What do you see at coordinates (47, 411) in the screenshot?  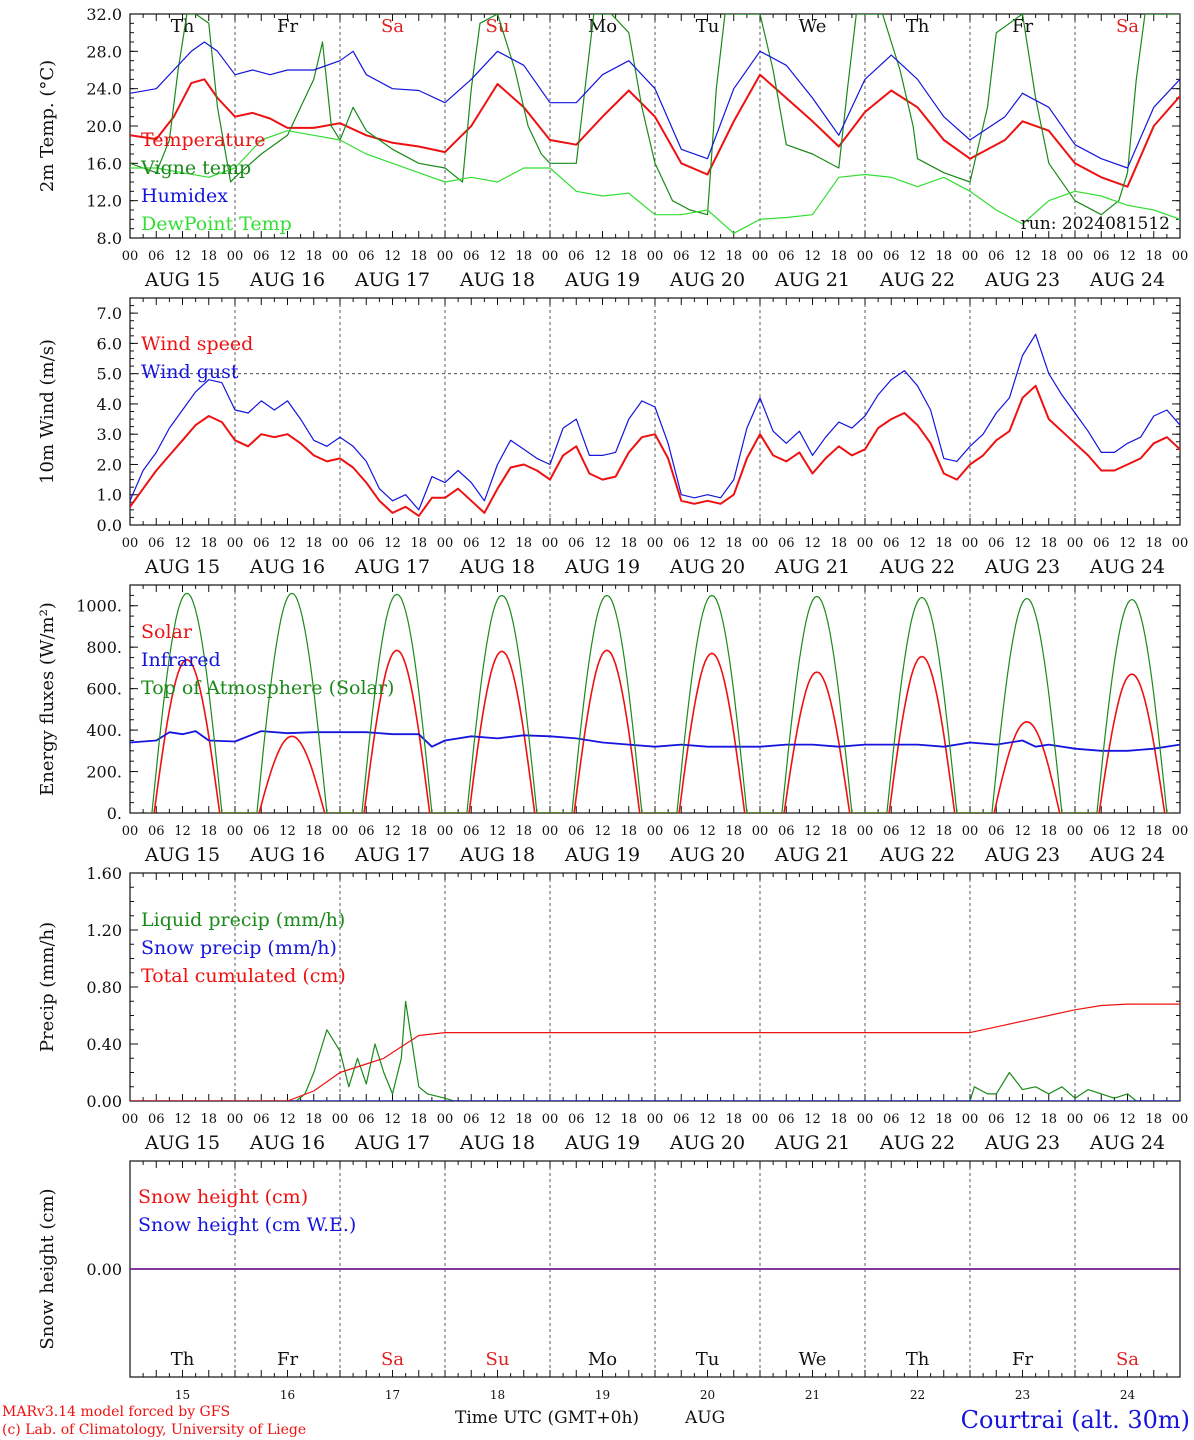 I see `y-axis-label: 10m Wind (m/s)` at bounding box center [47, 411].